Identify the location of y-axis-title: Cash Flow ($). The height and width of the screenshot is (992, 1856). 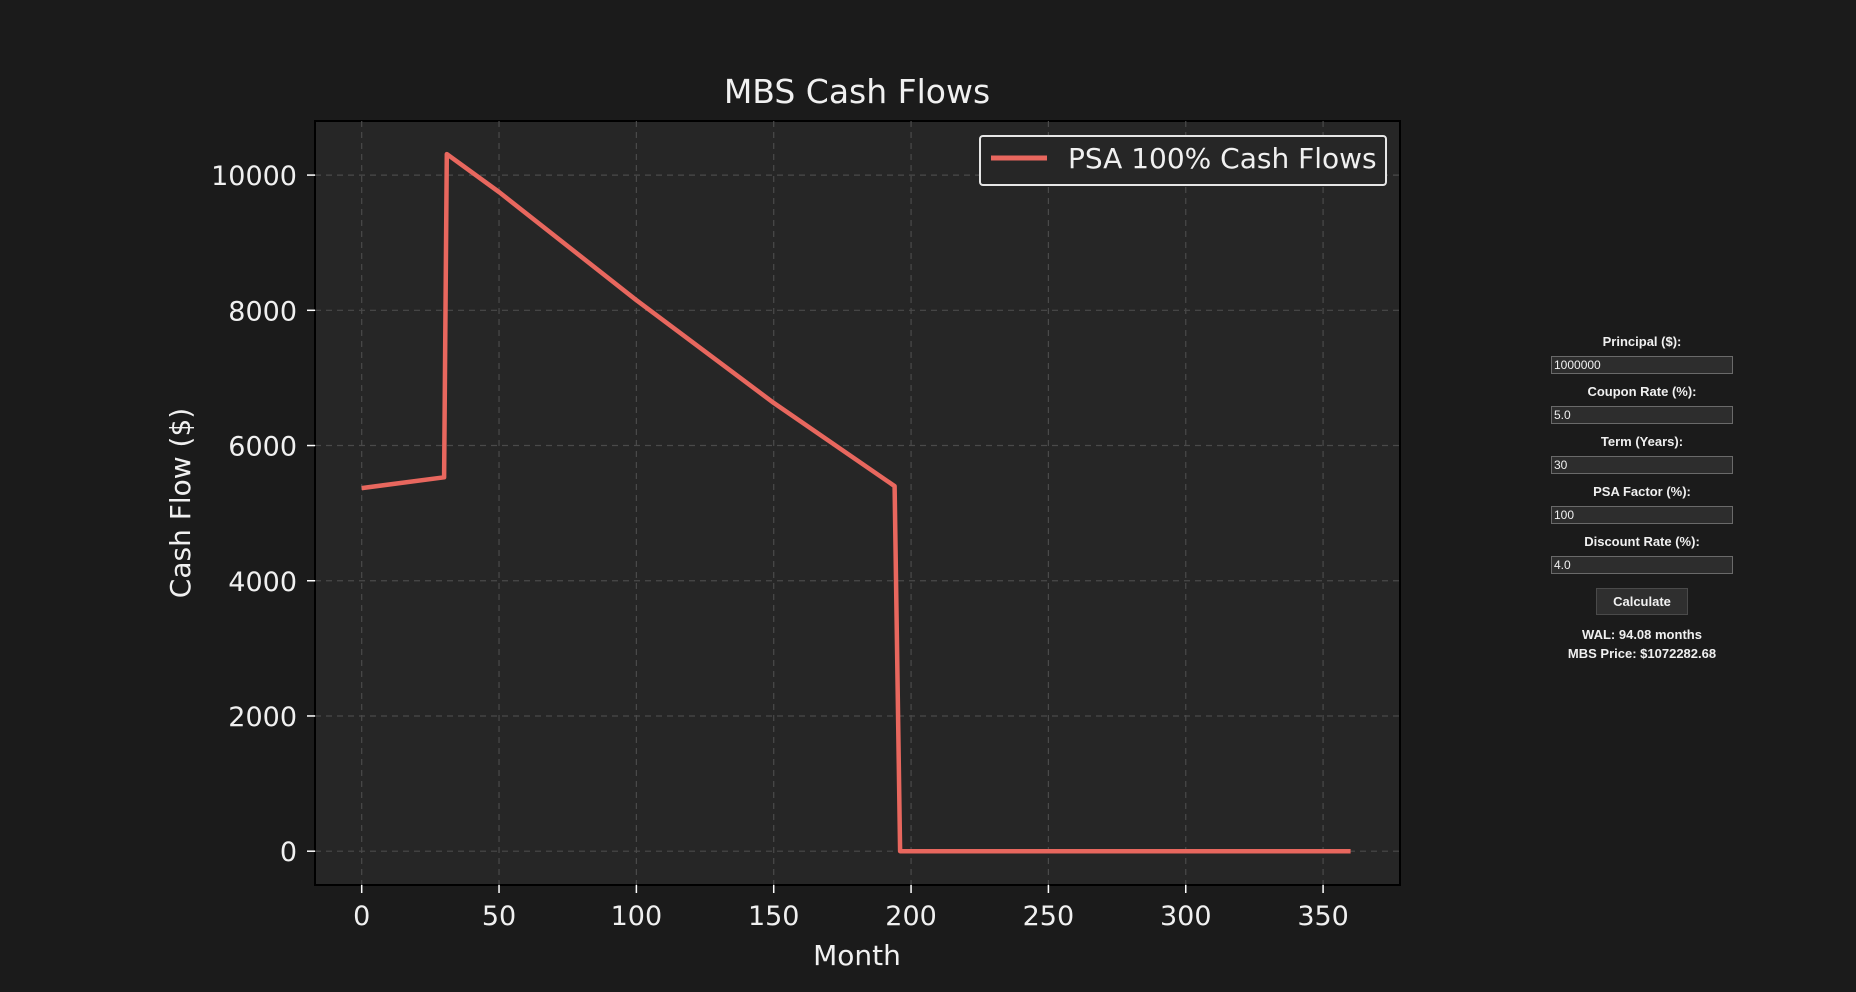
(180, 503).